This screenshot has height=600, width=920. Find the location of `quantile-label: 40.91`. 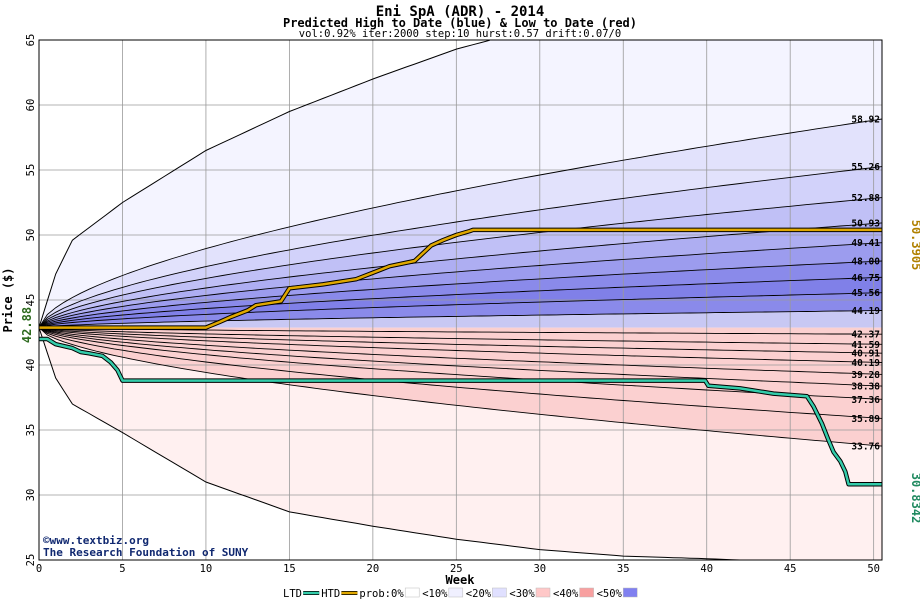

quantile-label: 40.91 is located at coordinates (865, 354).